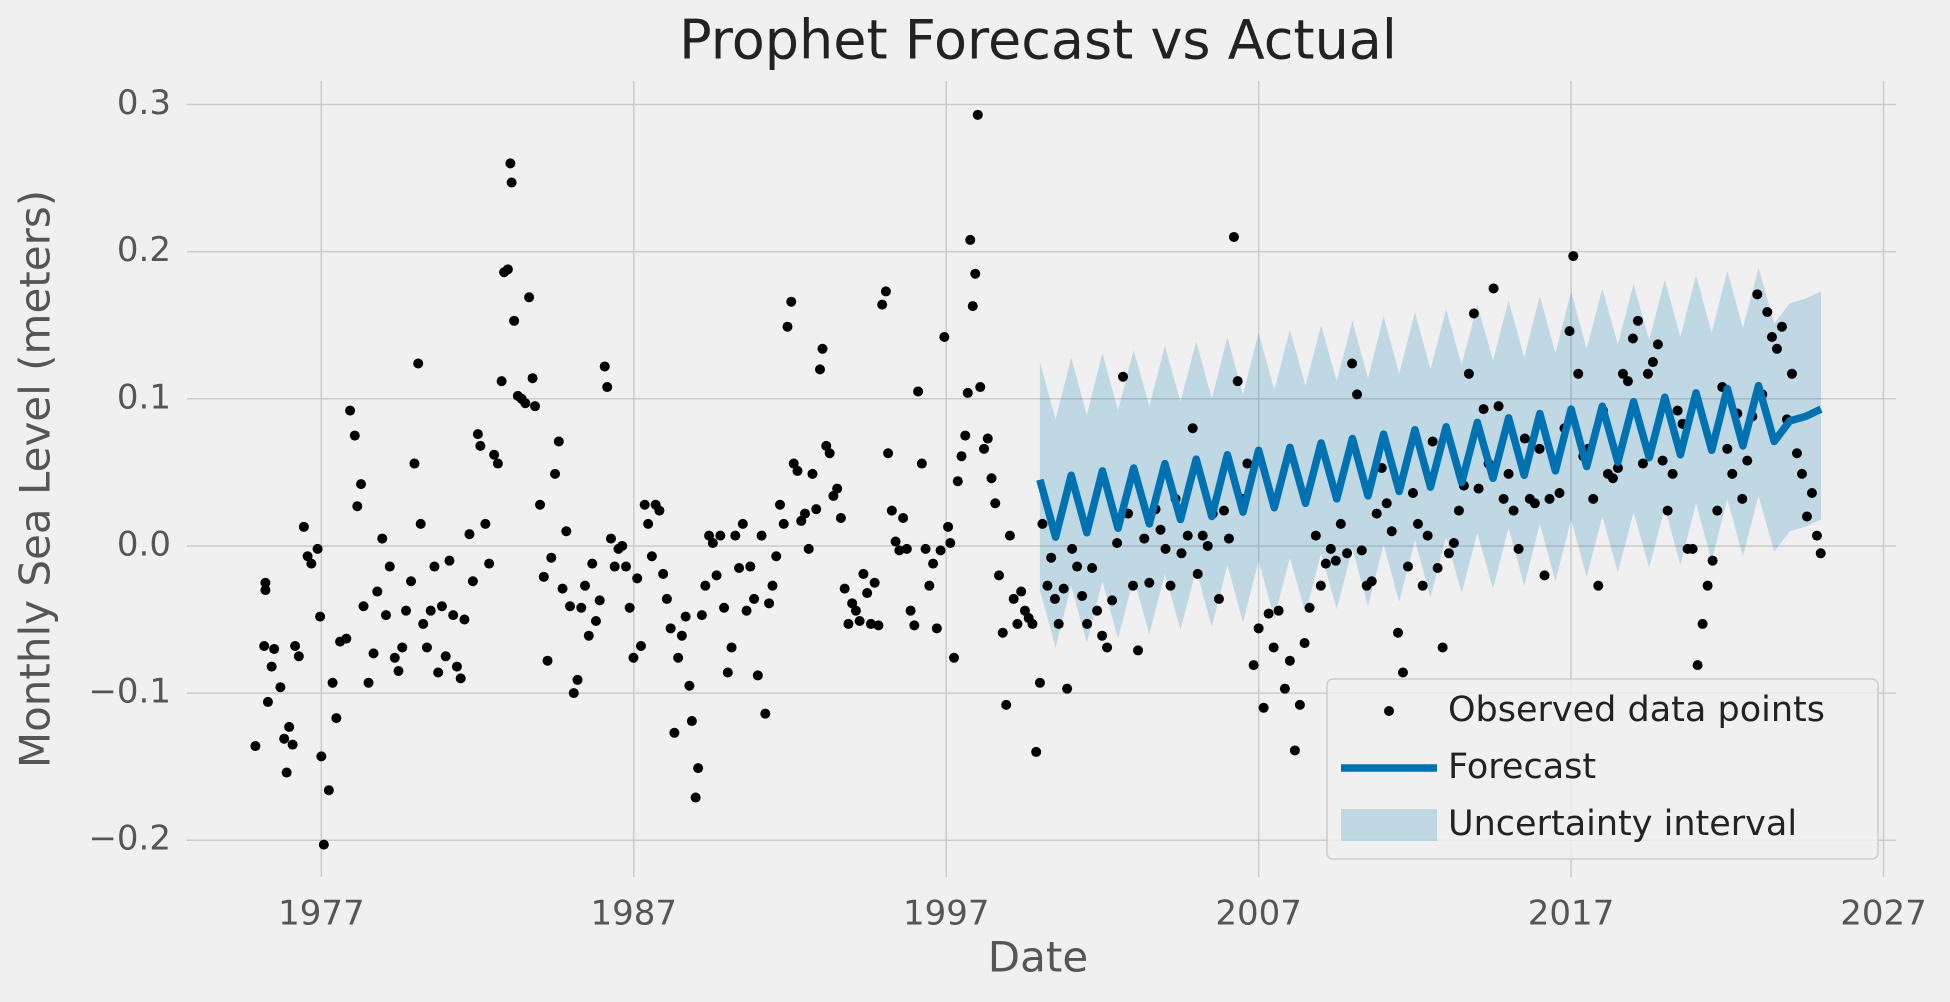 This screenshot has height=1002, width=1950. What do you see at coordinates (1389, 825) in the screenshot?
I see `legend-marker` at bounding box center [1389, 825].